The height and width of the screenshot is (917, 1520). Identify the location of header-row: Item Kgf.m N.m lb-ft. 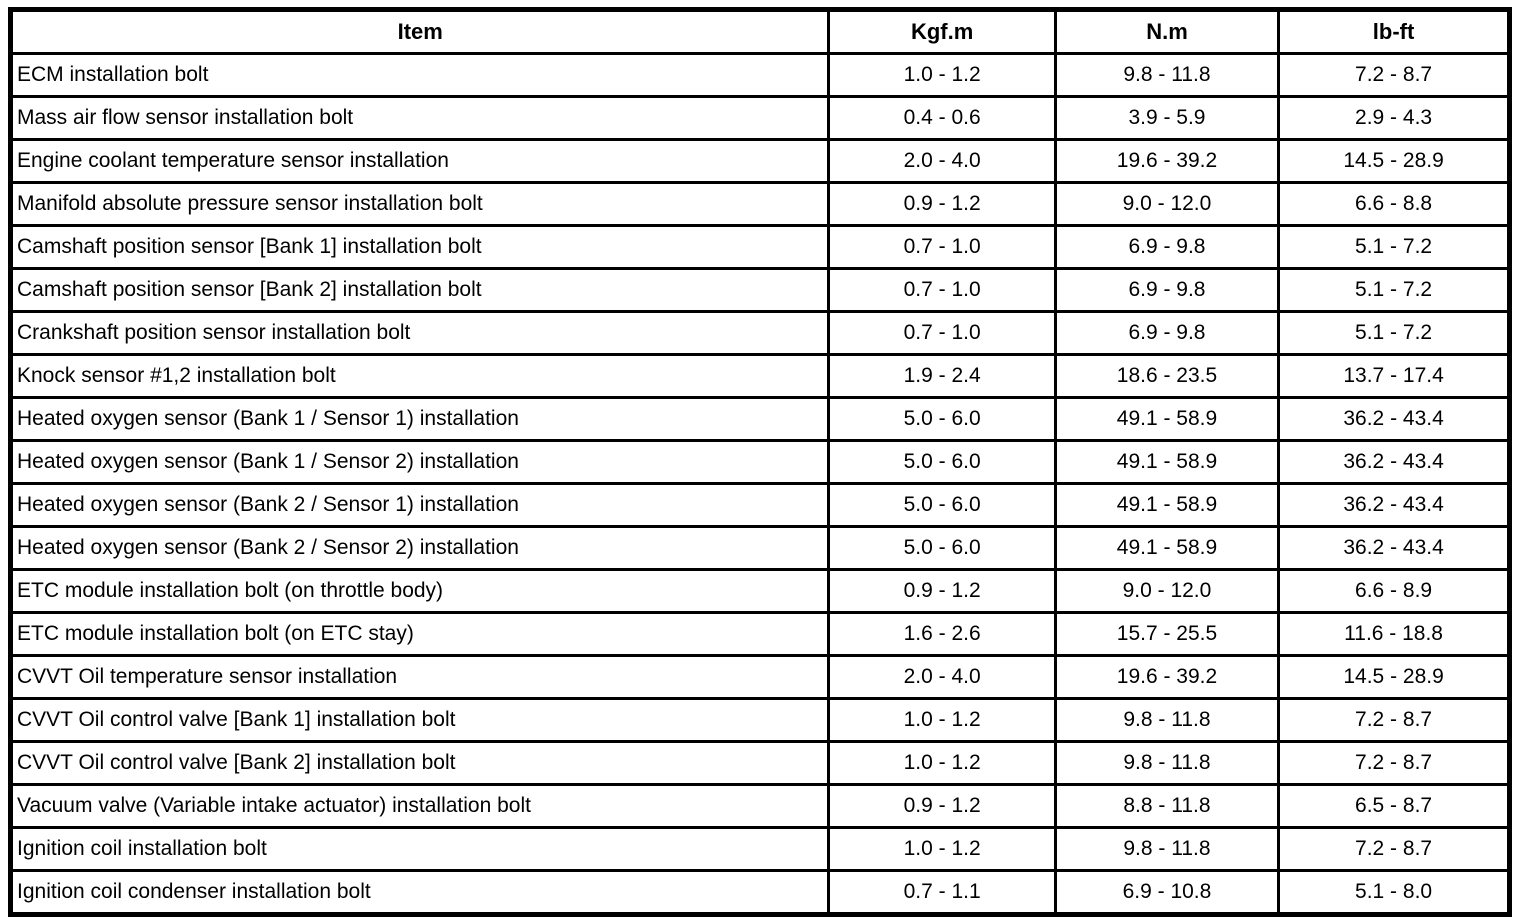
(759, 31).